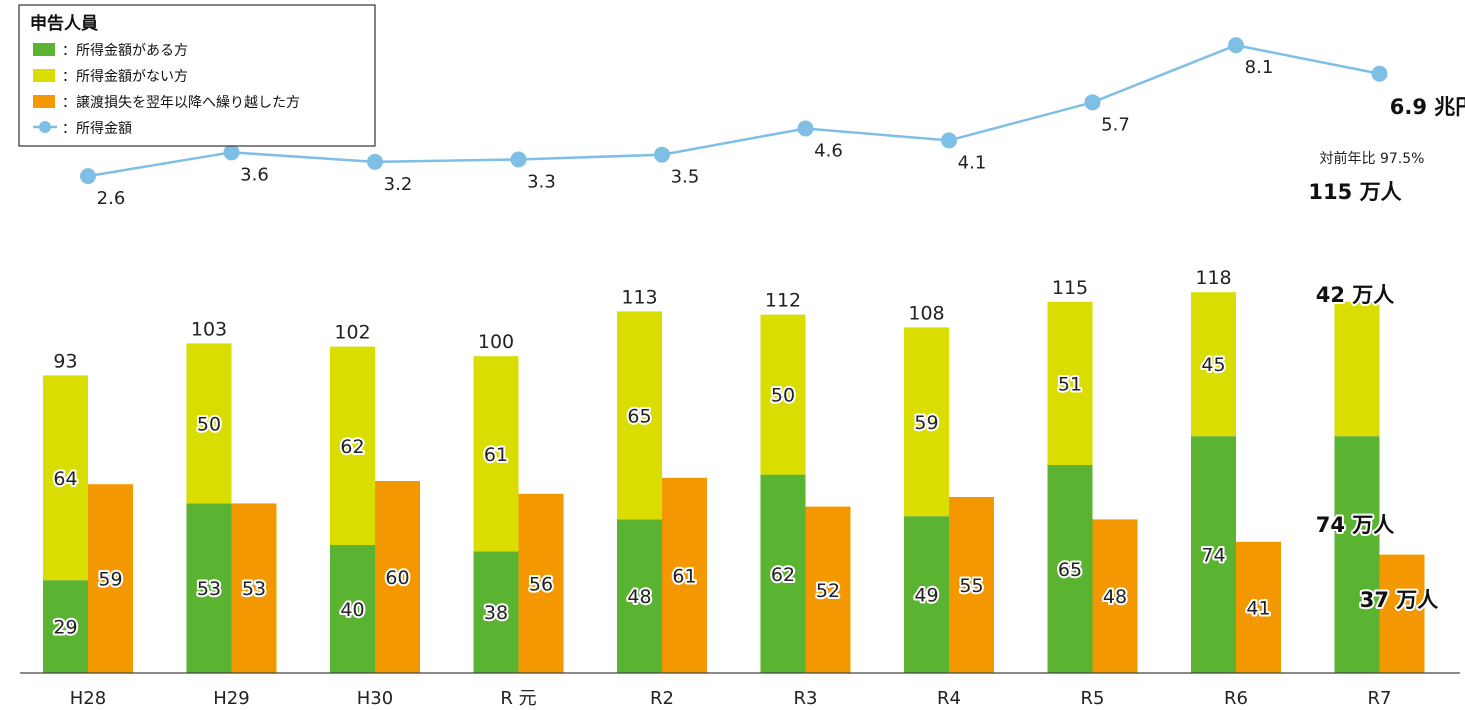 Image resolution: width=1465 pixels, height=710 pixels. I want to click on carryover-value-label: 55, so click(971, 586).